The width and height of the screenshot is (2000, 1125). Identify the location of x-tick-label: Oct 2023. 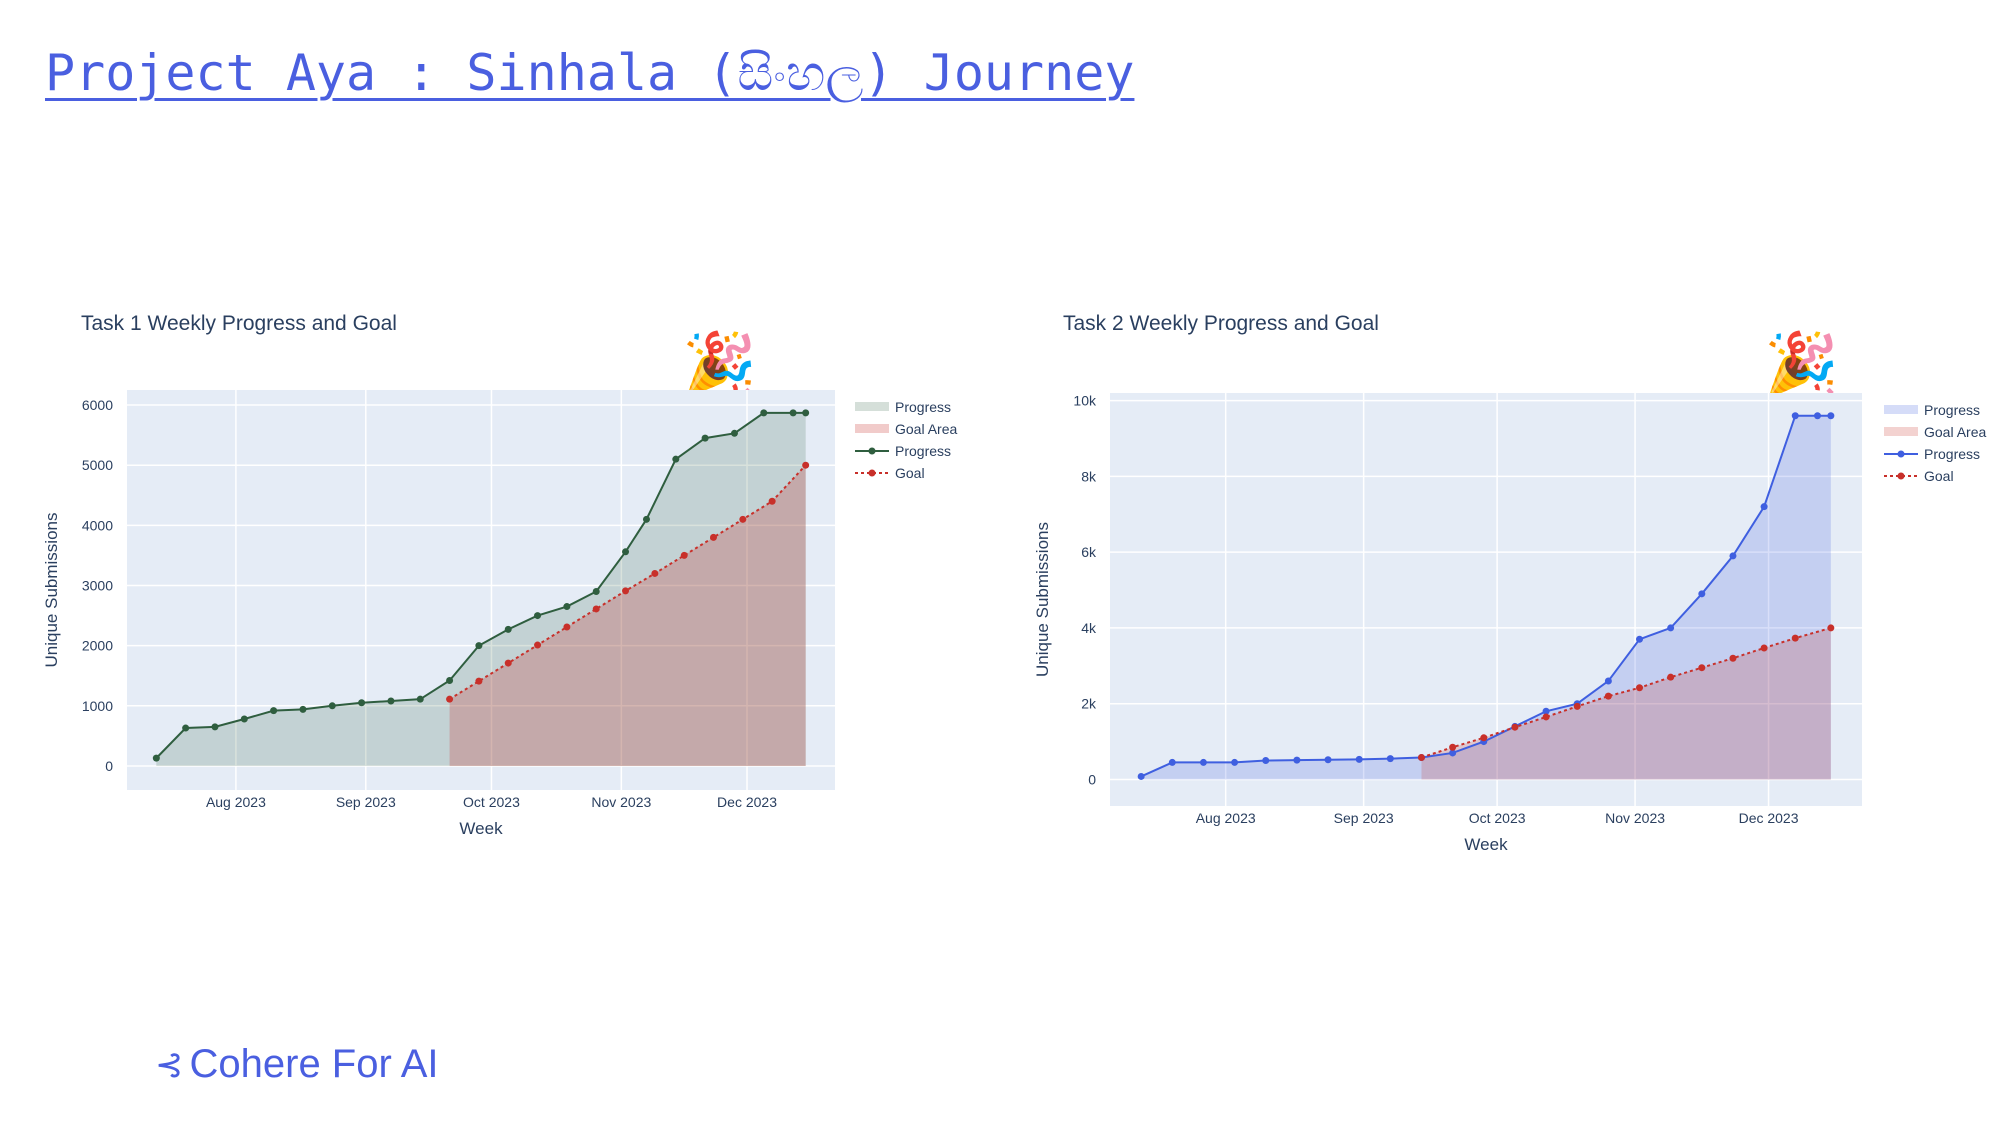
(1497, 818).